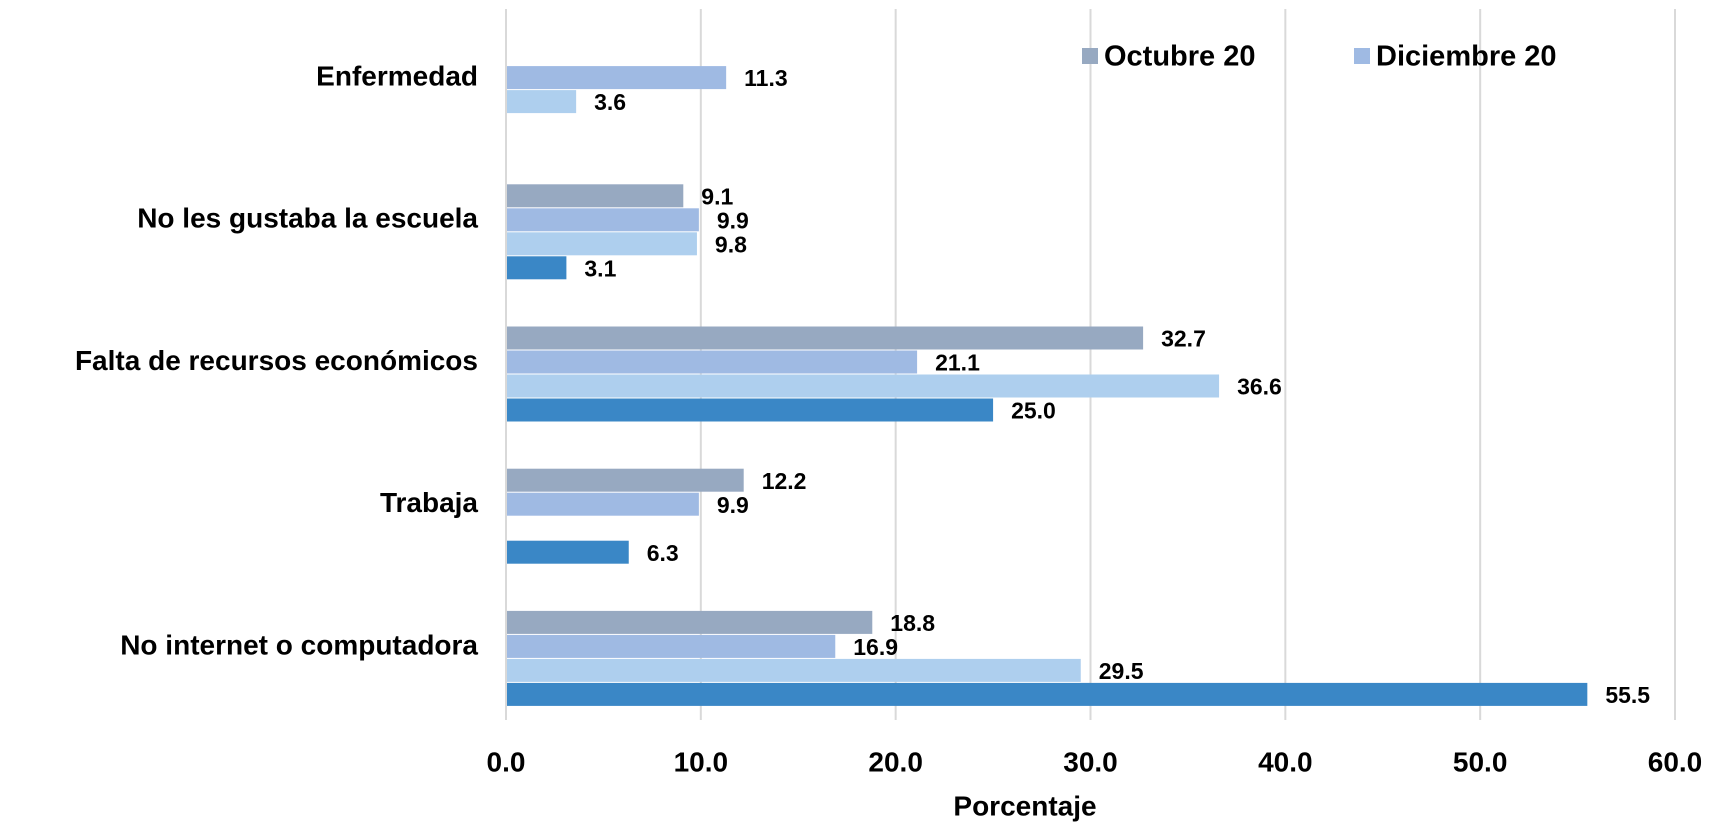  What do you see at coordinates (1183, 339) in the screenshot?
I see `value-label: 32.7` at bounding box center [1183, 339].